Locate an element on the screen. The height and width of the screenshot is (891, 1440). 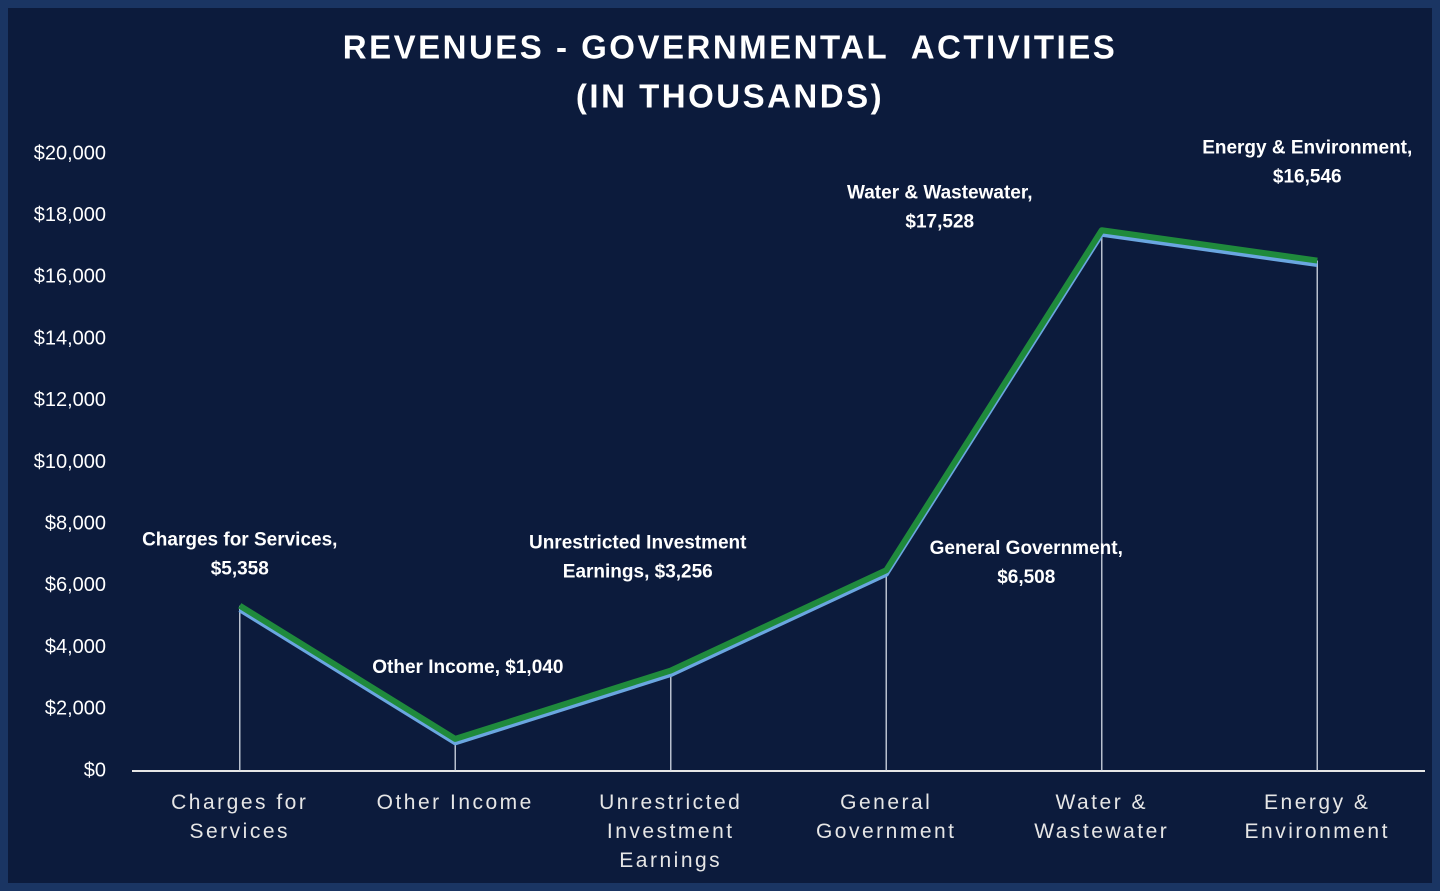
data-label-line: General Government, is located at coordinates (1026, 548).